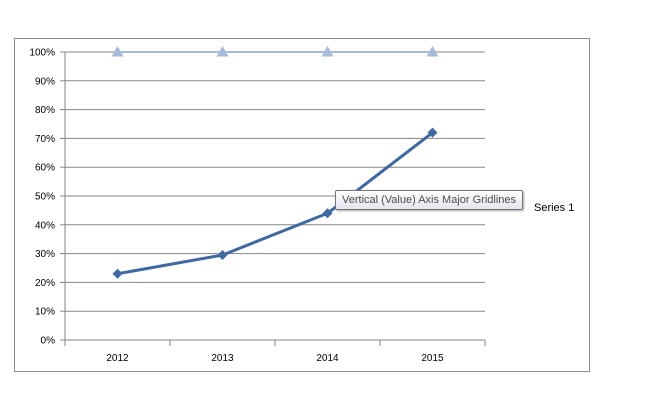 This screenshot has height=404, width=646. Describe the element at coordinates (45, 168) in the screenshot. I see `y-tick-label: 60%` at that location.